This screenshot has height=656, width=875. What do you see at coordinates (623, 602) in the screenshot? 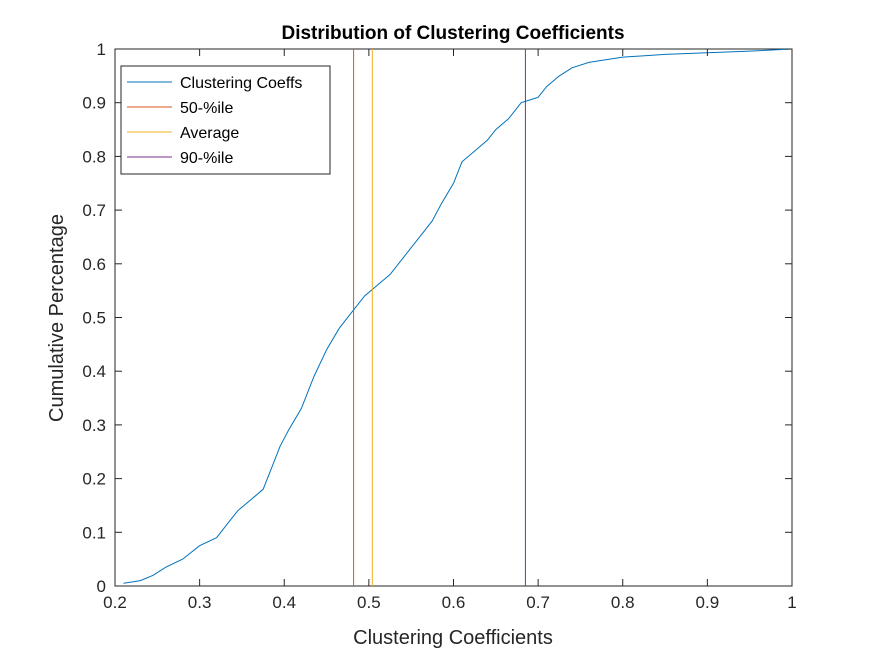
I see `x-tick-label: 0.8` at bounding box center [623, 602].